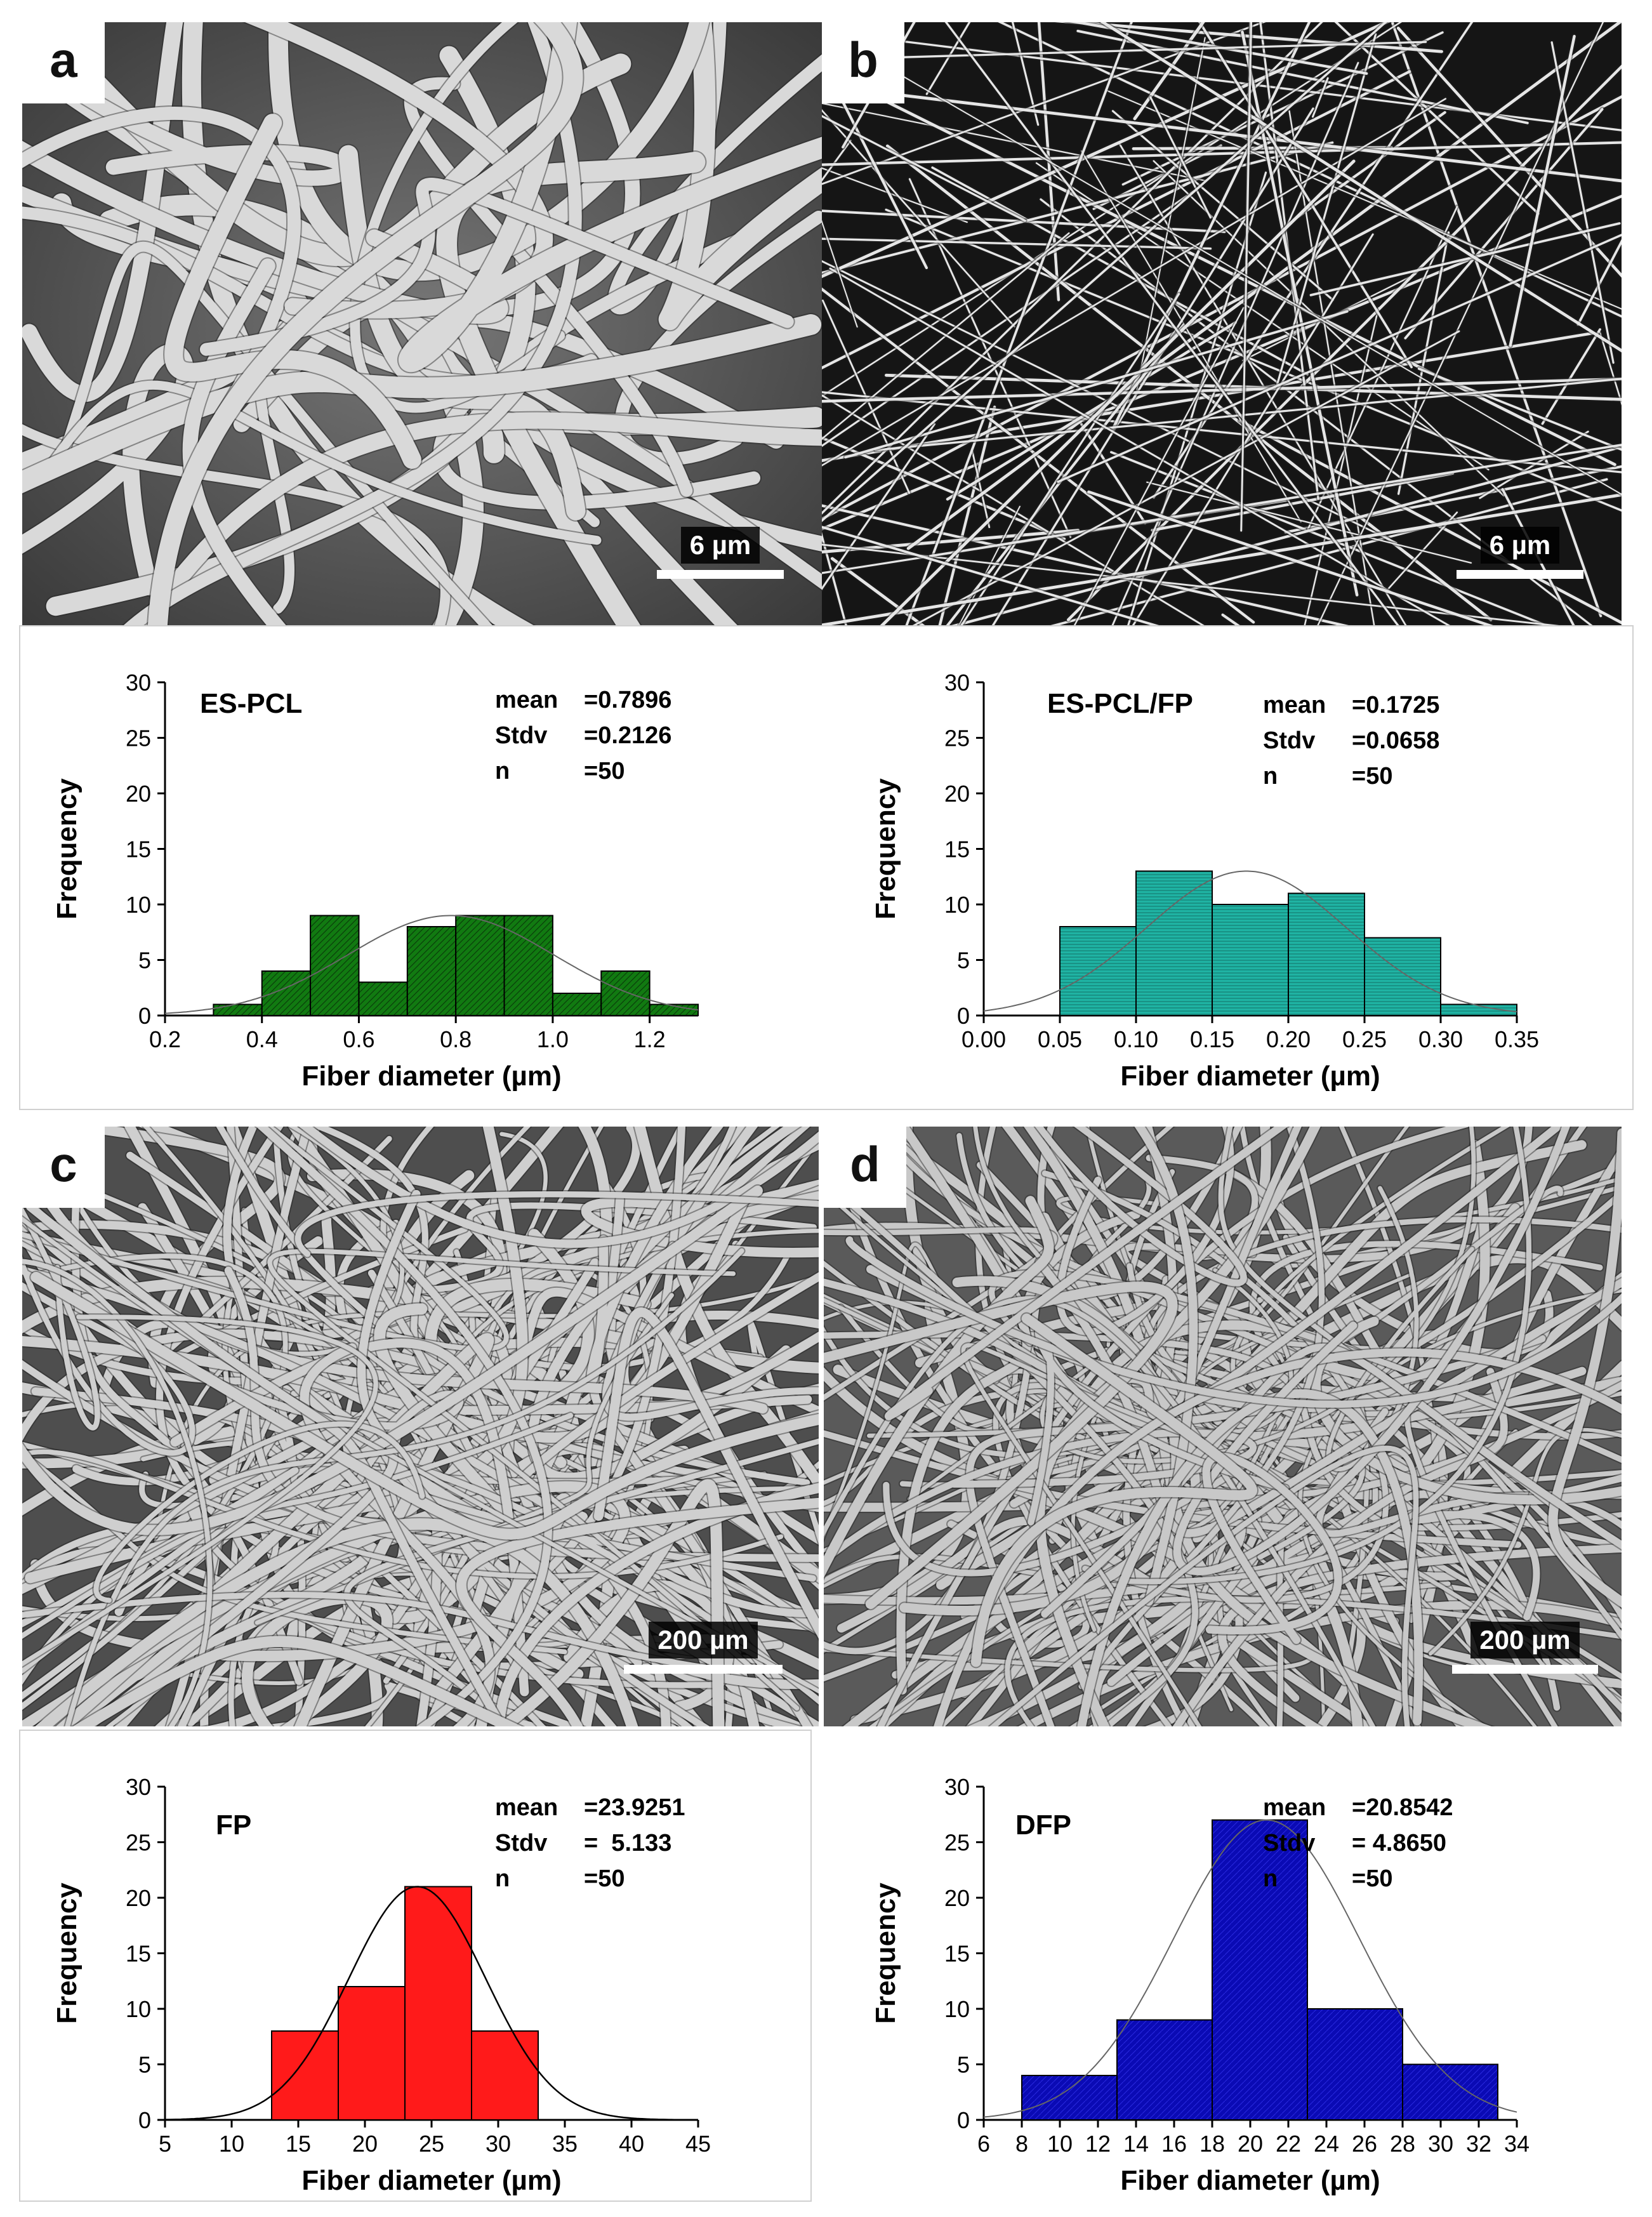 The height and width of the screenshot is (2217, 1652). What do you see at coordinates (431, 1076) in the screenshot?
I see `x-axis-label: Fiber diameter (µm)` at bounding box center [431, 1076].